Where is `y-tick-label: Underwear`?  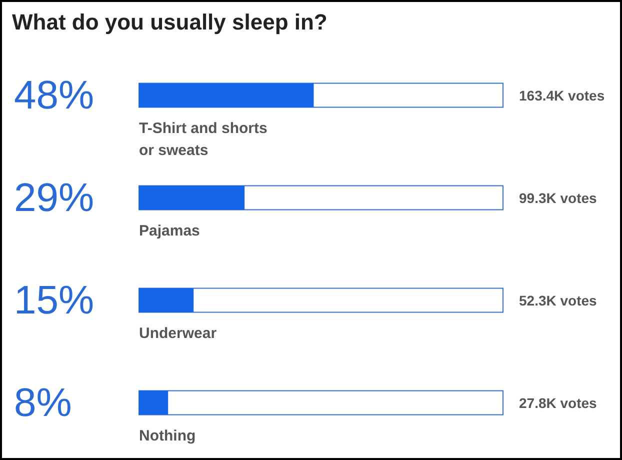 y-tick-label: Underwear is located at coordinates (178, 333).